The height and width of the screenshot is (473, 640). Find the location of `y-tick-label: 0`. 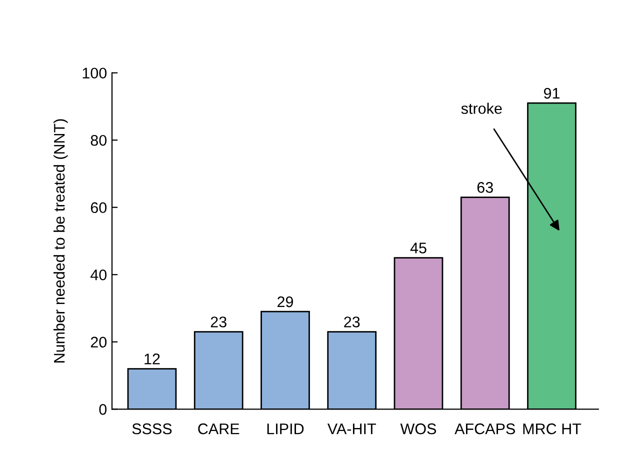

y-tick-label: 0 is located at coordinates (103, 409).